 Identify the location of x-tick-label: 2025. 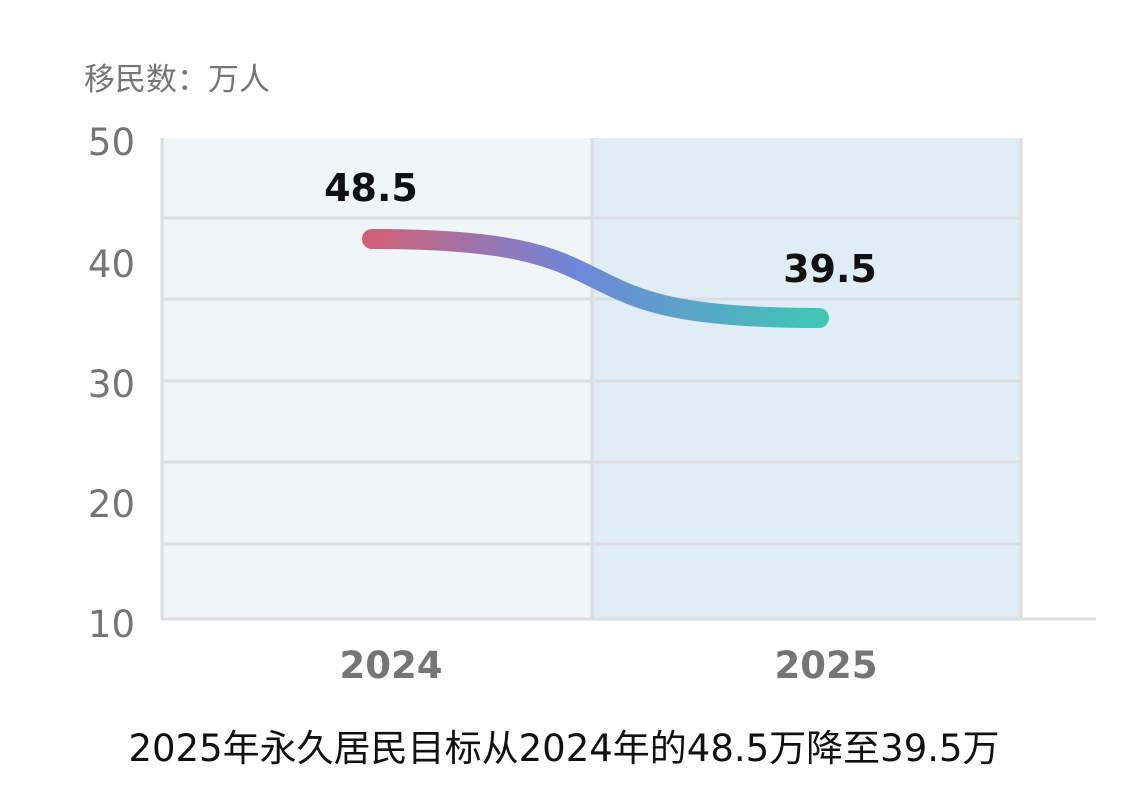
(826, 665).